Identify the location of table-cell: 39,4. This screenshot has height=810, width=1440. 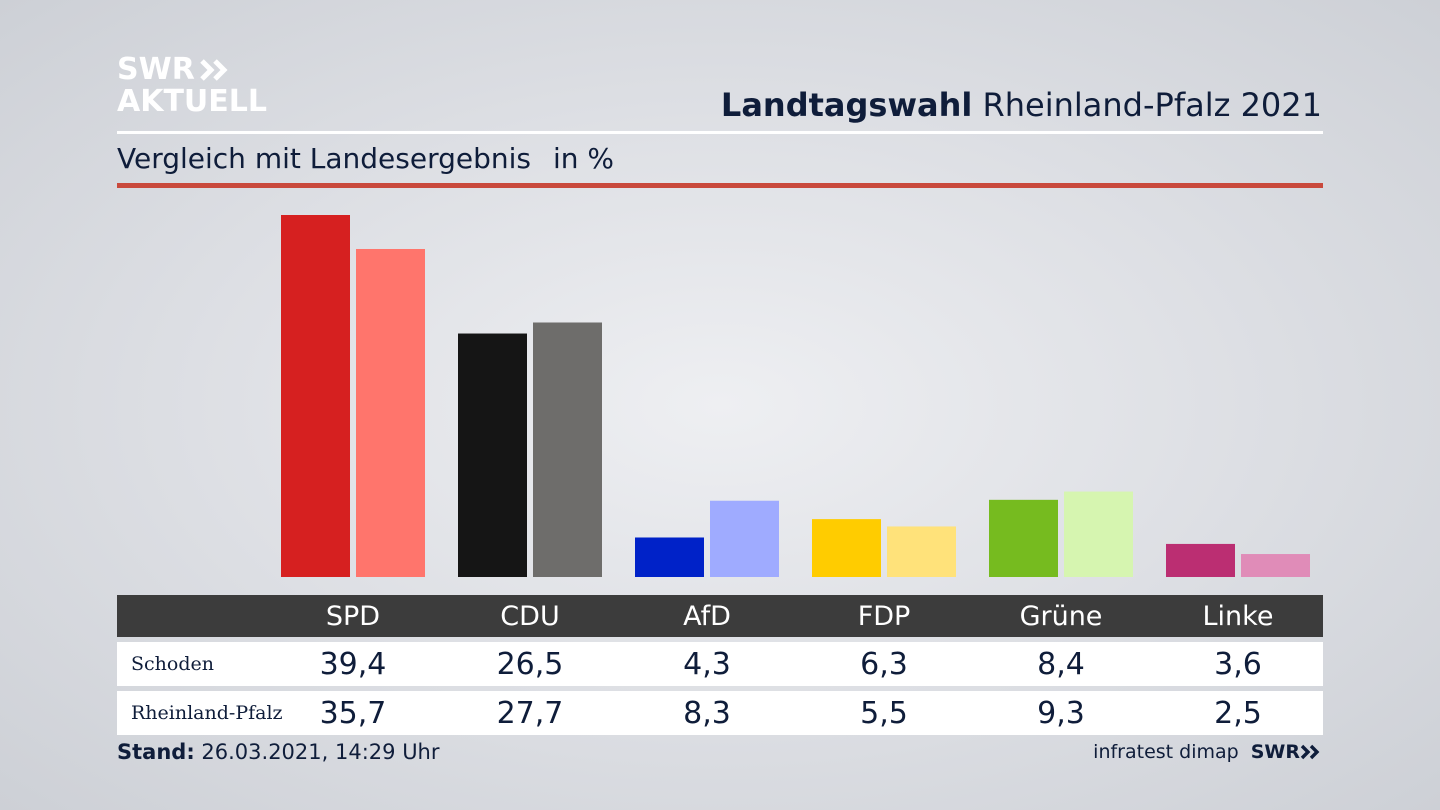
(353, 664).